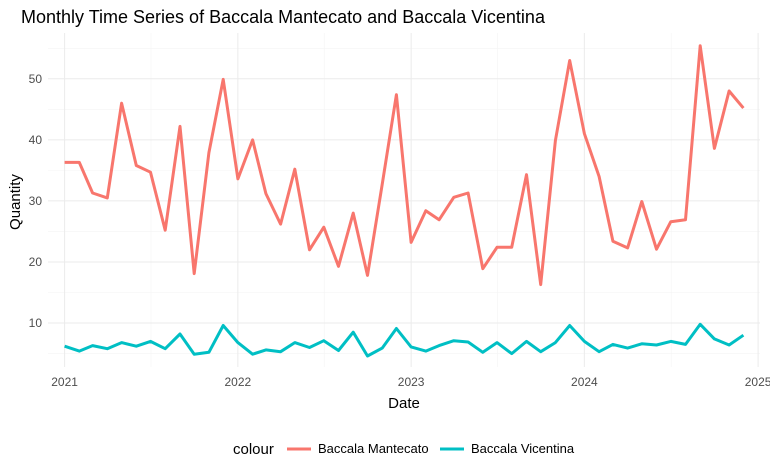  Describe the element at coordinates (757, 382) in the screenshot. I see `x-tick-label: 2025` at that location.